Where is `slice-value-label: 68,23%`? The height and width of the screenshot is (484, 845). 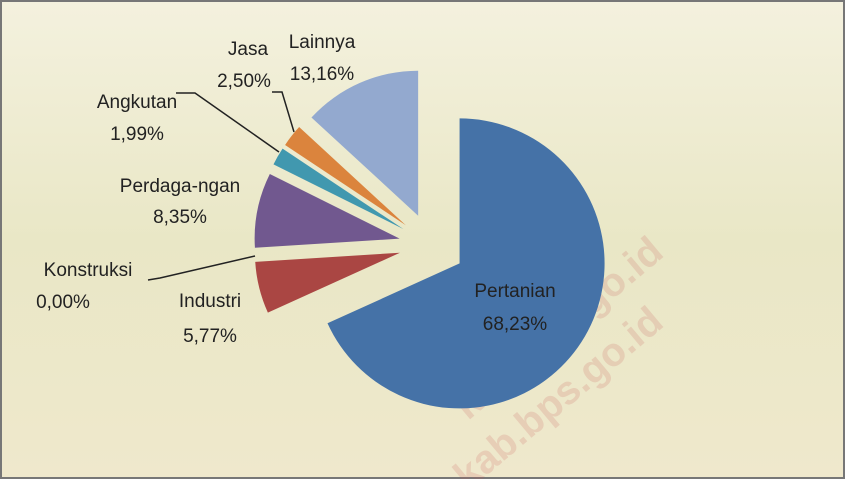
slice-value-label: 68,23% is located at coordinates (515, 324).